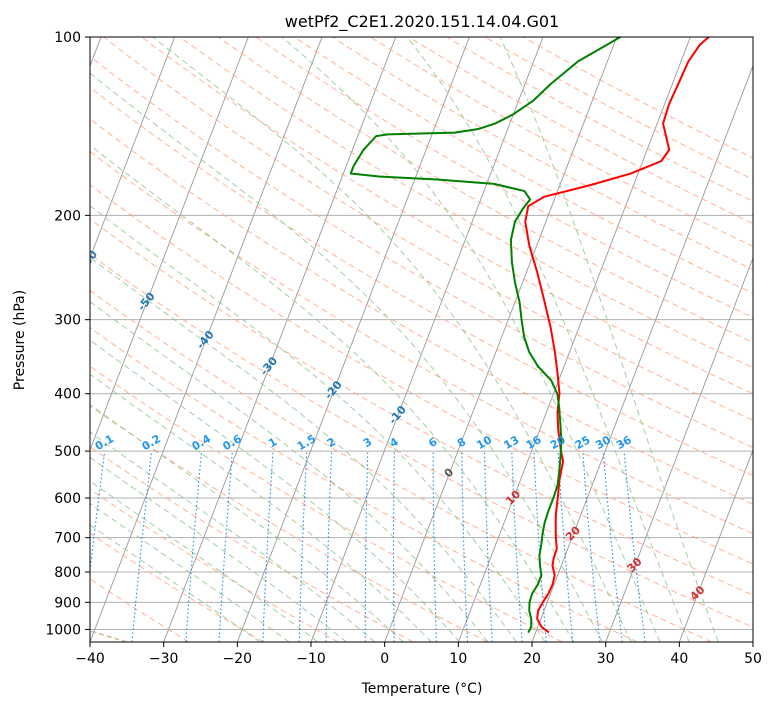 The height and width of the screenshot is (708, 775). I want to click on y-tick-label: 700, so click(67, 539).